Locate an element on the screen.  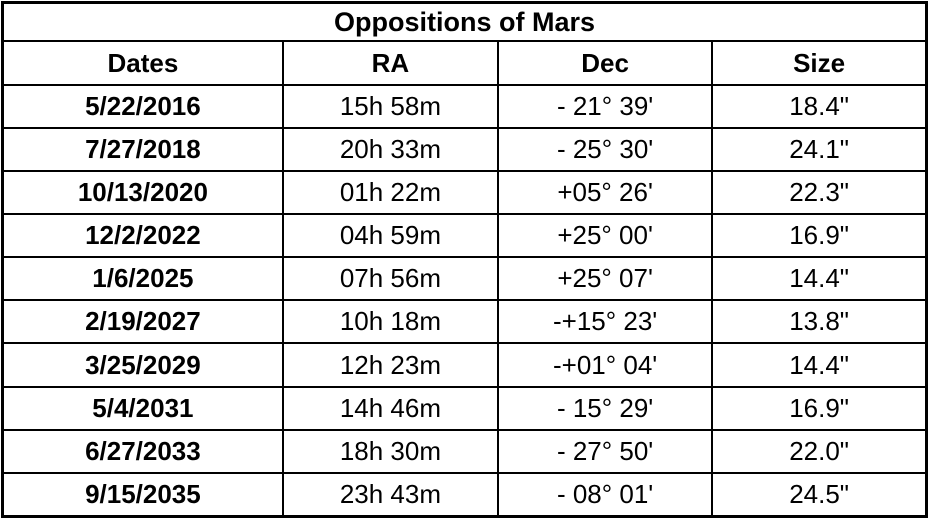
date-cell: 1/6/2025 is located at coordinates (142, 279).